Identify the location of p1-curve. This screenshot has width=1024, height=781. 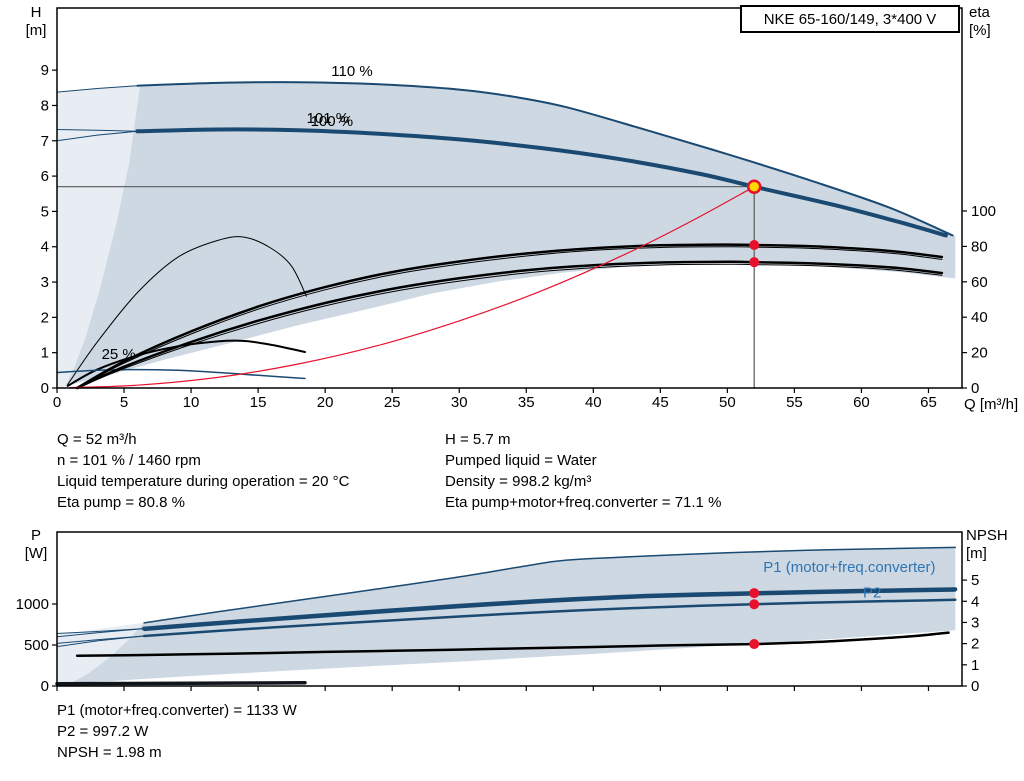
(550, 609).